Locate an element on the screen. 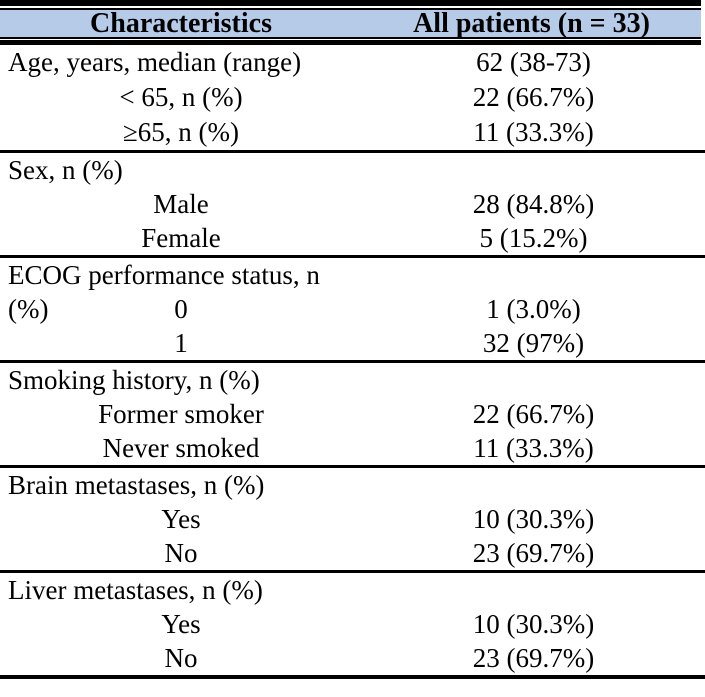  table-header-row: Characteristics All patients (n = 33) is located at coordinates (350, 23).